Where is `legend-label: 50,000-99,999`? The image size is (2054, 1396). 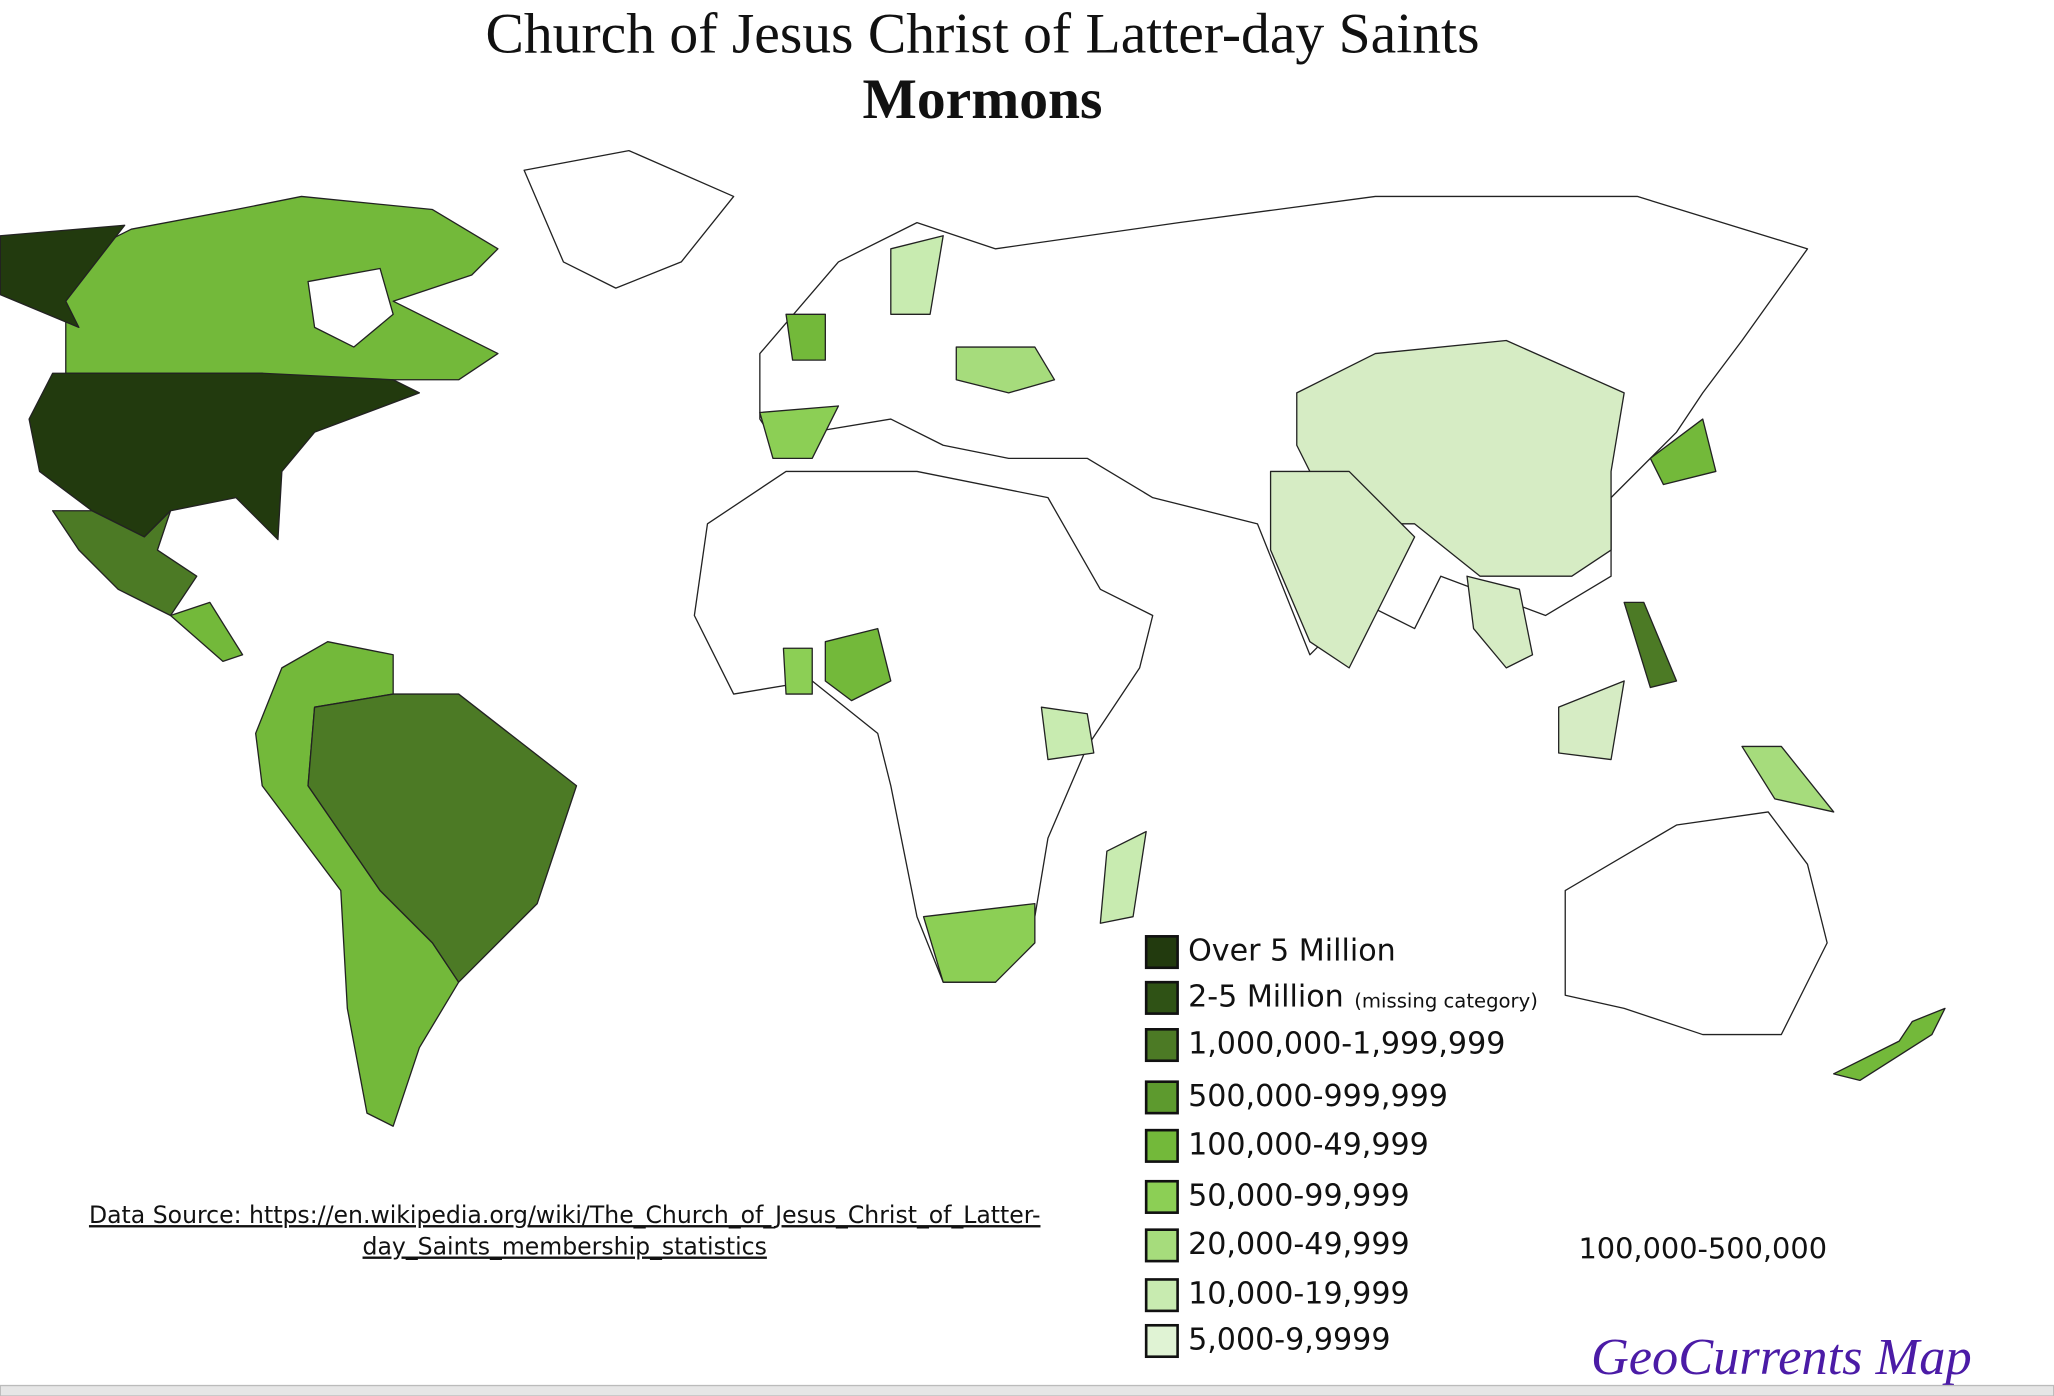 legend-label: 50,000-99,999 is located at coordinates (1299, 1195).